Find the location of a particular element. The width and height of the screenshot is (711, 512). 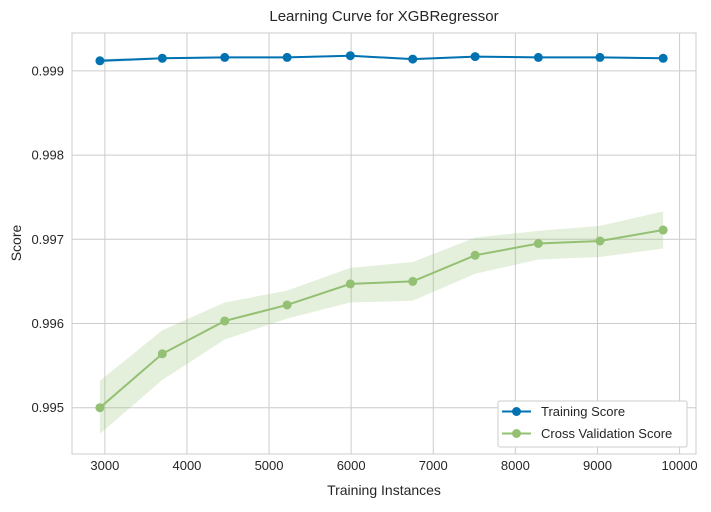

x-axis-title: Training Instances is located at coordinates (384, 490).